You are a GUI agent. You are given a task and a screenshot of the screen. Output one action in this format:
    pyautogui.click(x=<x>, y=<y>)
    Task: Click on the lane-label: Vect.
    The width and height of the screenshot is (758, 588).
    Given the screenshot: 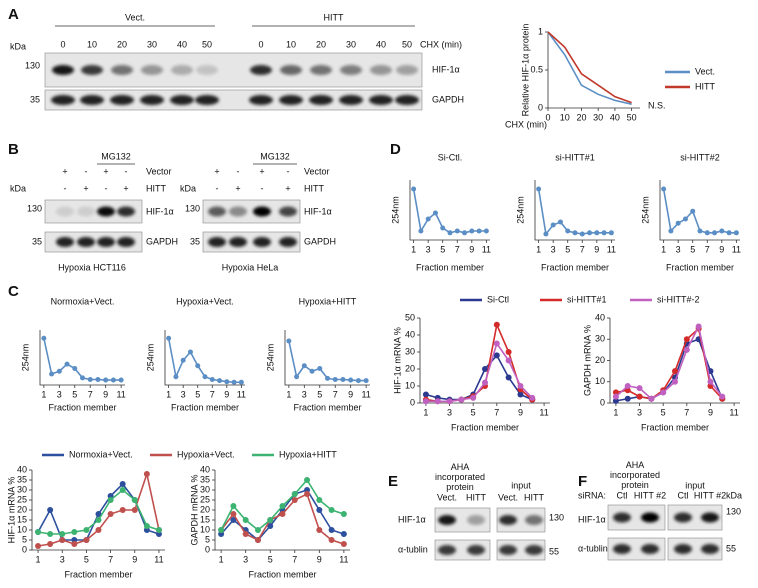 What is the action you would take?
    pyautogui.click(x=508, y=497)
    